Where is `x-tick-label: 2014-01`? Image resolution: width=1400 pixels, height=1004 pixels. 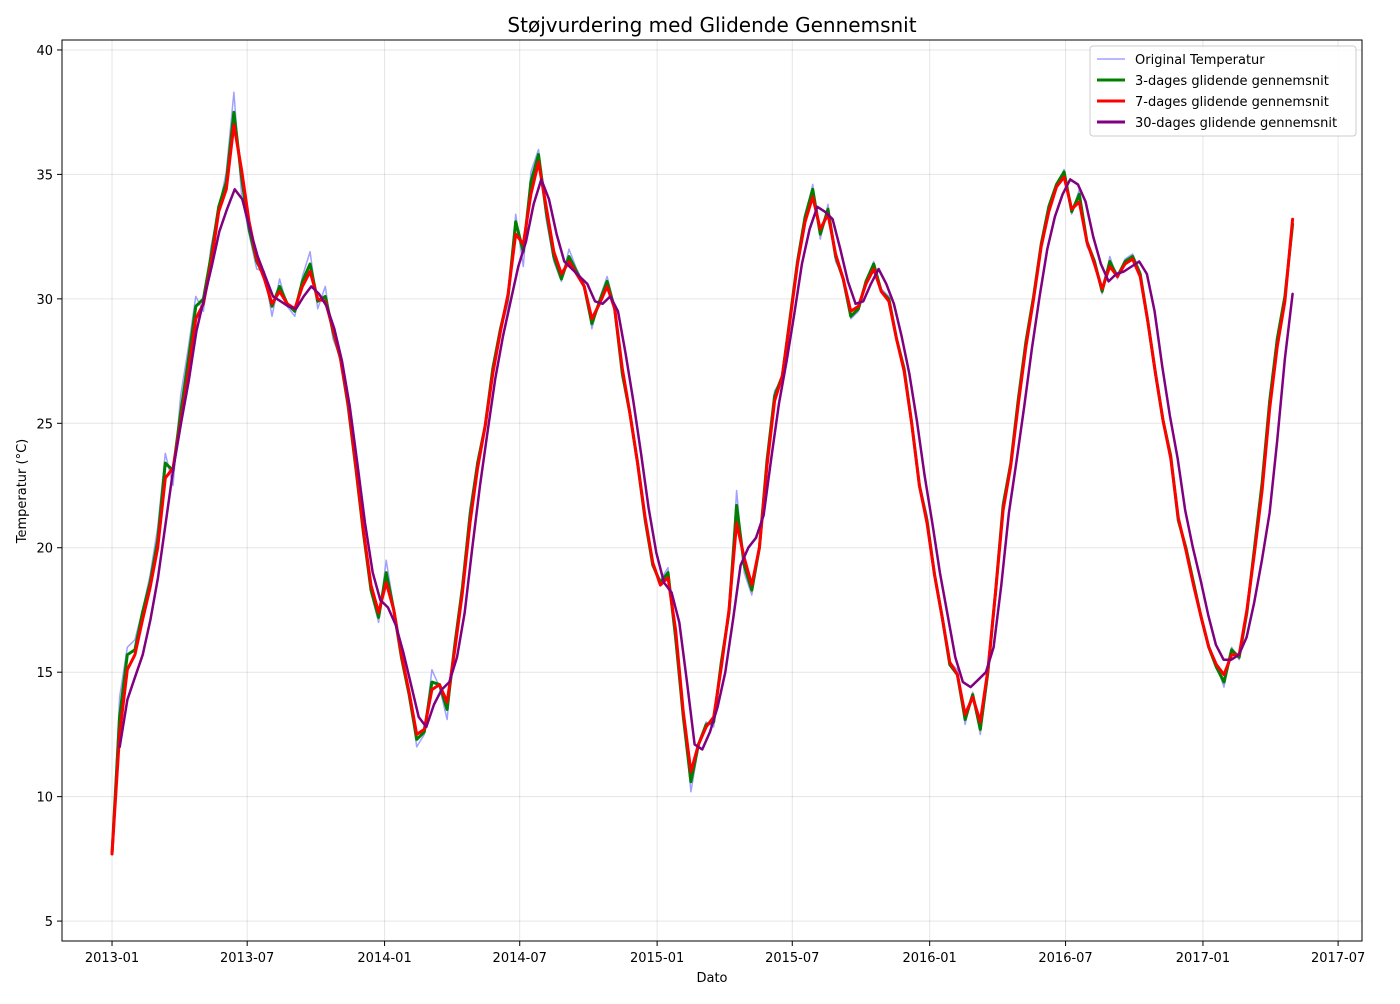 x-tick-label: 2014-01 is located at coordinates (384, 958).